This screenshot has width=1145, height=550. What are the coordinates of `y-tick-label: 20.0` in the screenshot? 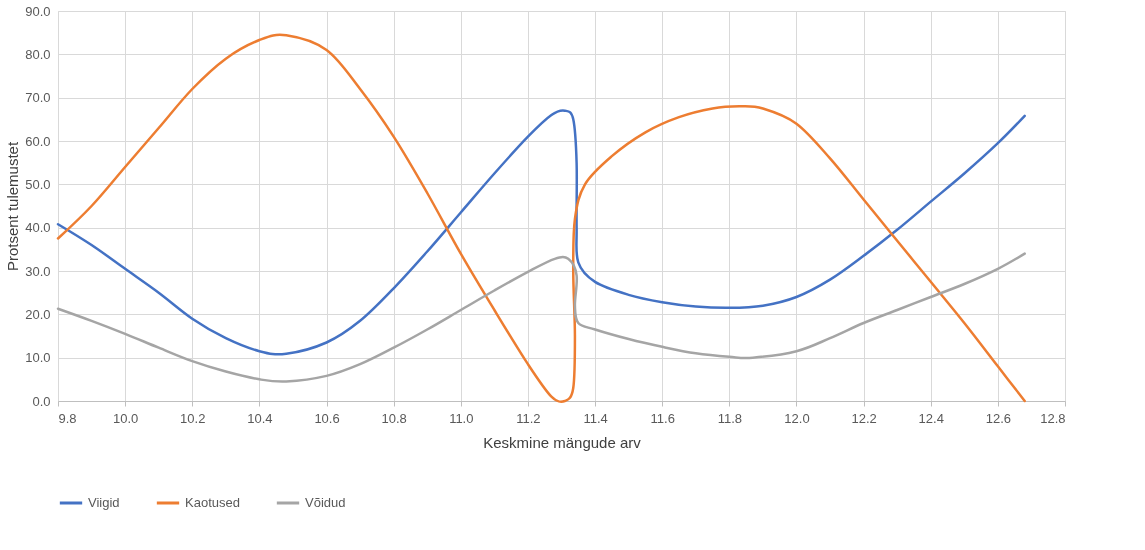 It's located at (38, 314).